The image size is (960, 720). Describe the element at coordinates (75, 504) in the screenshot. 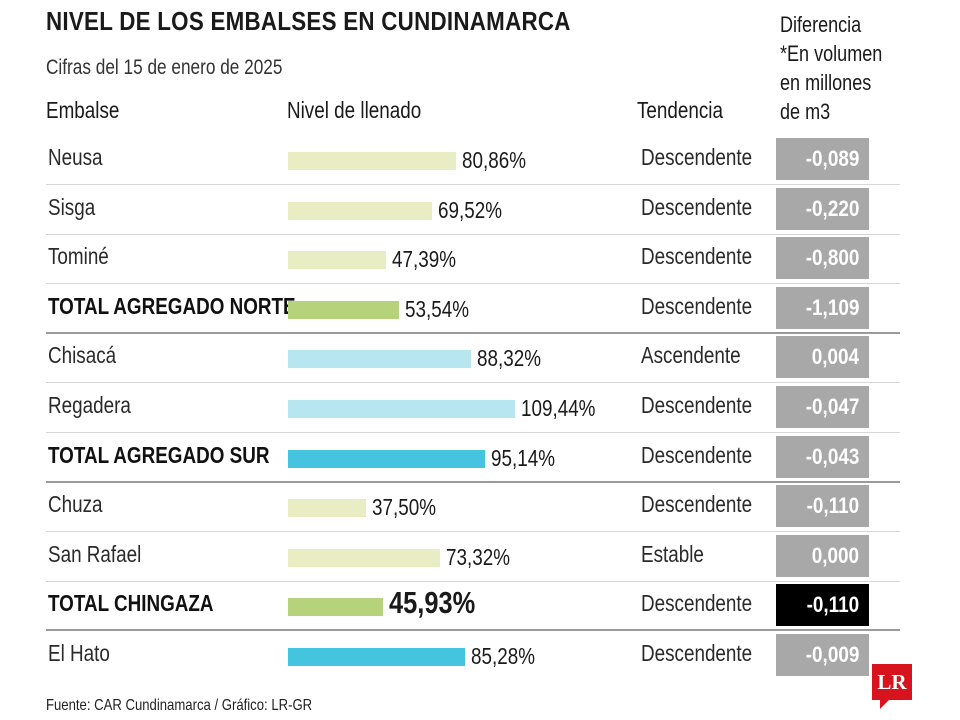

I see `reservoir-name: Chuza` at that location.